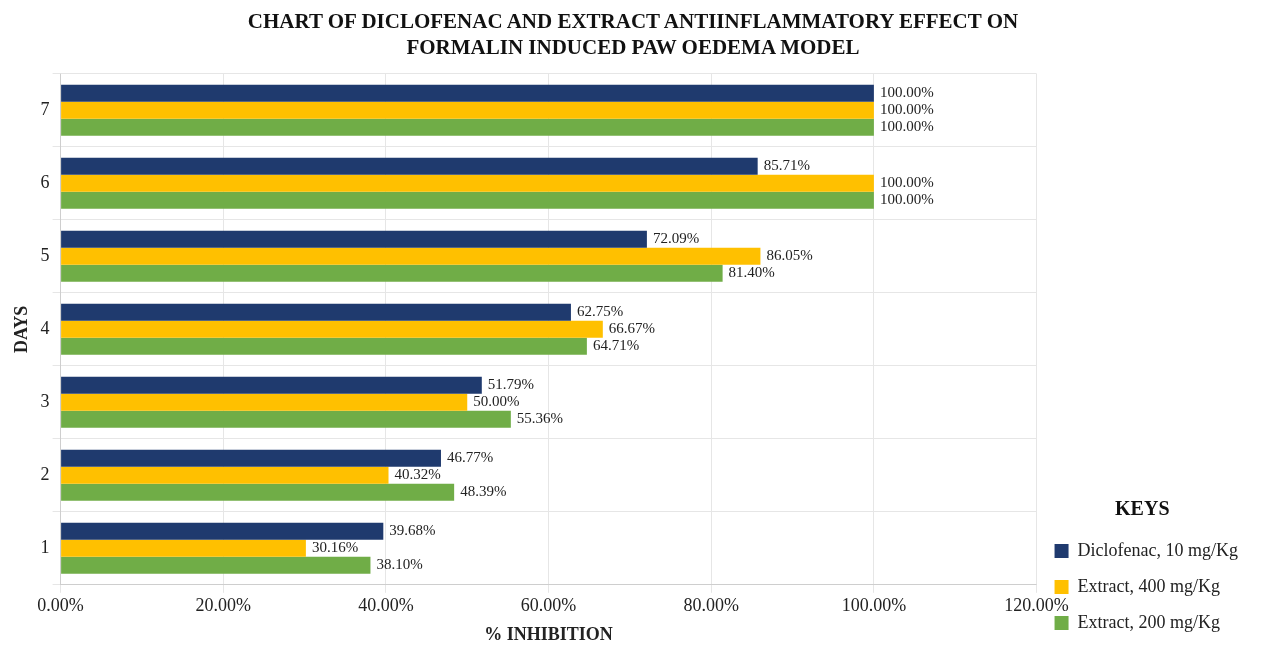 Image resolution: width=1269 pixels, height=668 pixels. What do you see at coordinates (1149, 585) in the screenshot?
I see `legend-label: Extract, 400 mg/Kg` at bounding box center [1149, 585].